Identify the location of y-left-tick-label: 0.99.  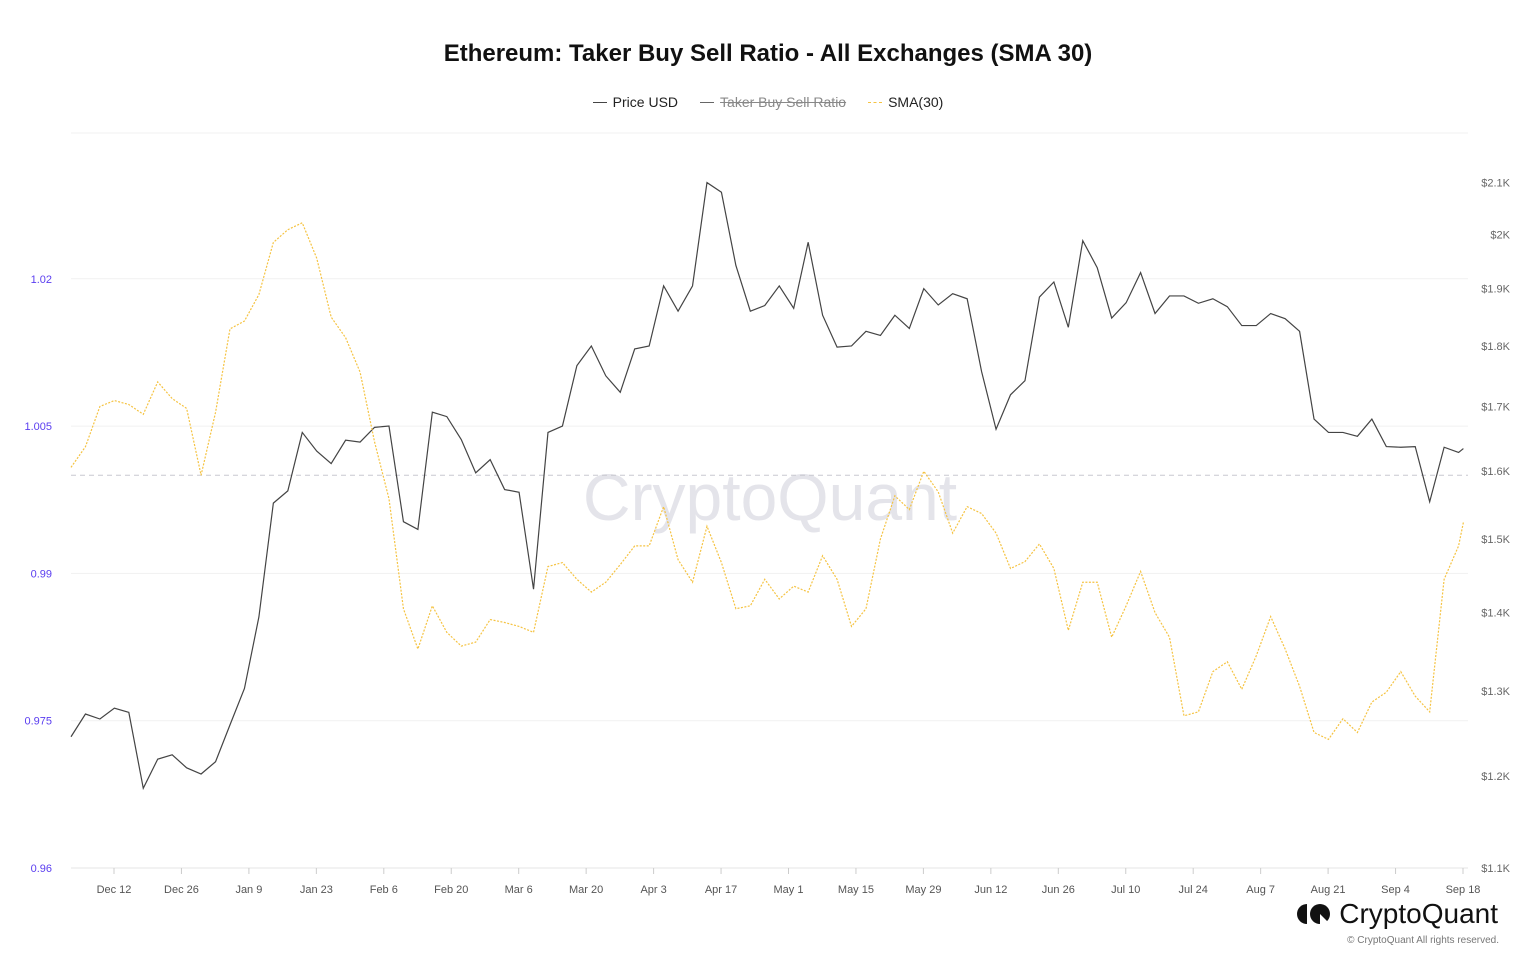
(41, 574).